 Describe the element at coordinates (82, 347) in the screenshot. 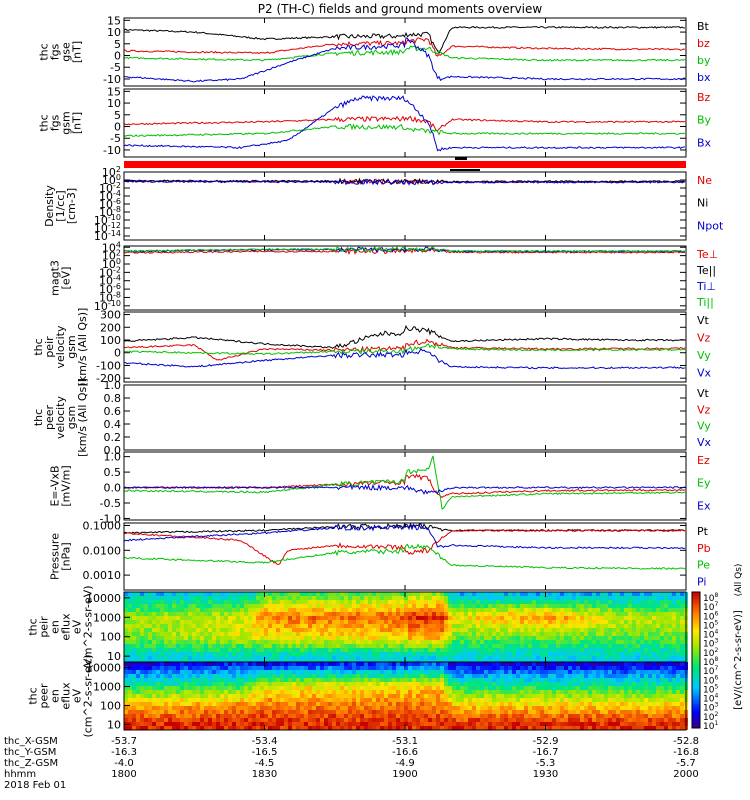

I see `y-axis-label: [km/s (All Qs)]` at that location.